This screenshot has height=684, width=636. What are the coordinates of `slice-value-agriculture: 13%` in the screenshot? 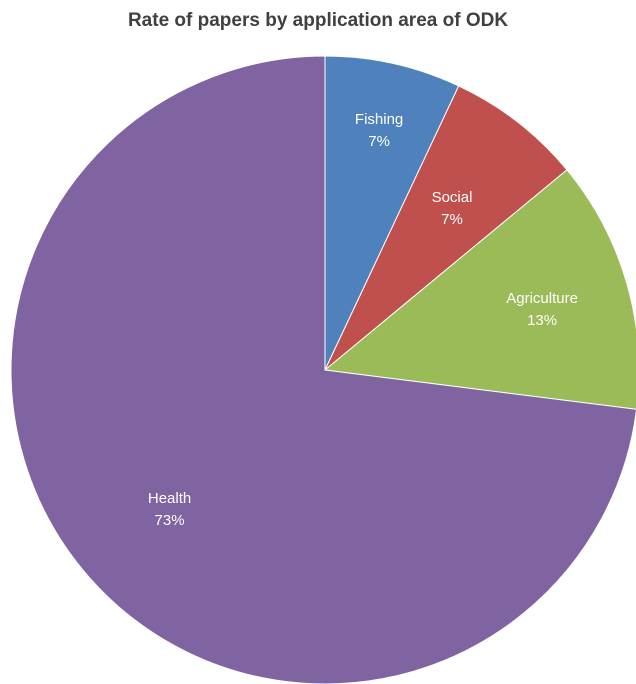 It's located at (542, 320).